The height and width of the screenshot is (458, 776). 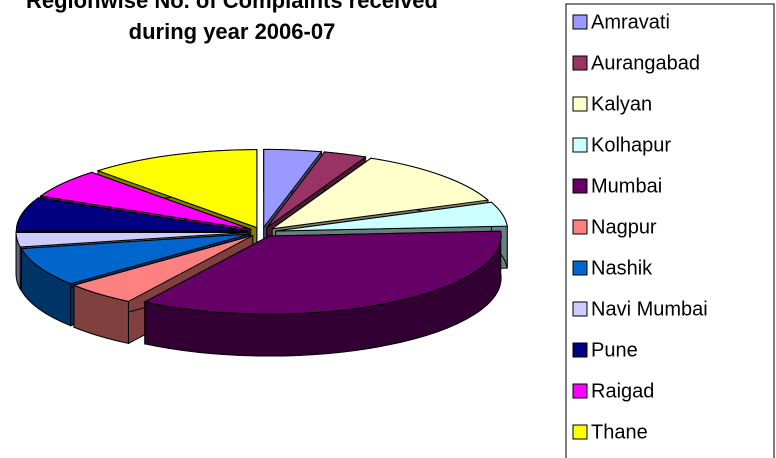 What do you see at coordinates (621, 104) in the screenshot?
I see `legend-label: Kalyan` at bounding box center [621, 104].